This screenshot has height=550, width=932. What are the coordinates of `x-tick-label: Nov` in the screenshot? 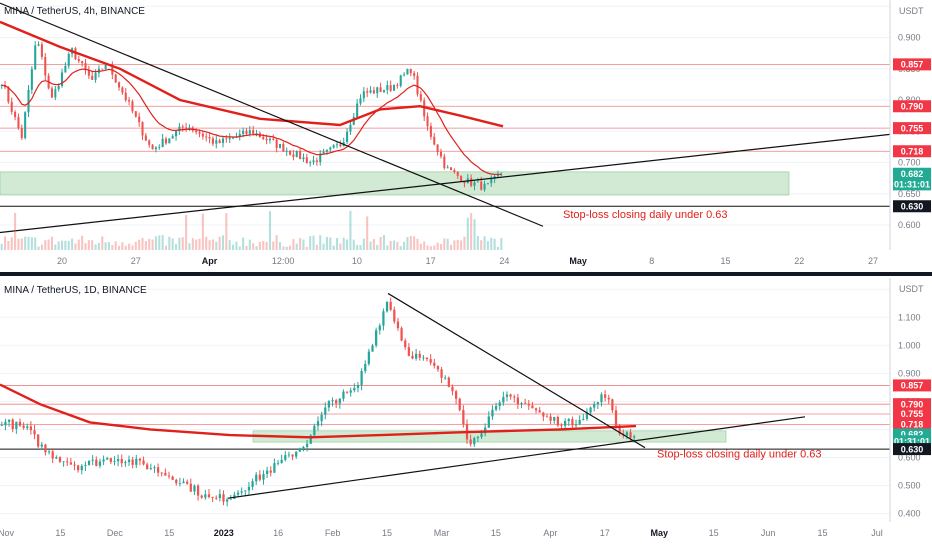 It's located at (7, 533).